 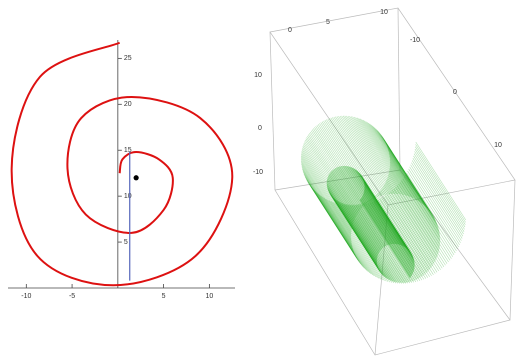 I want to click on axis-tick-label: 0, so click(x=455, y=92).